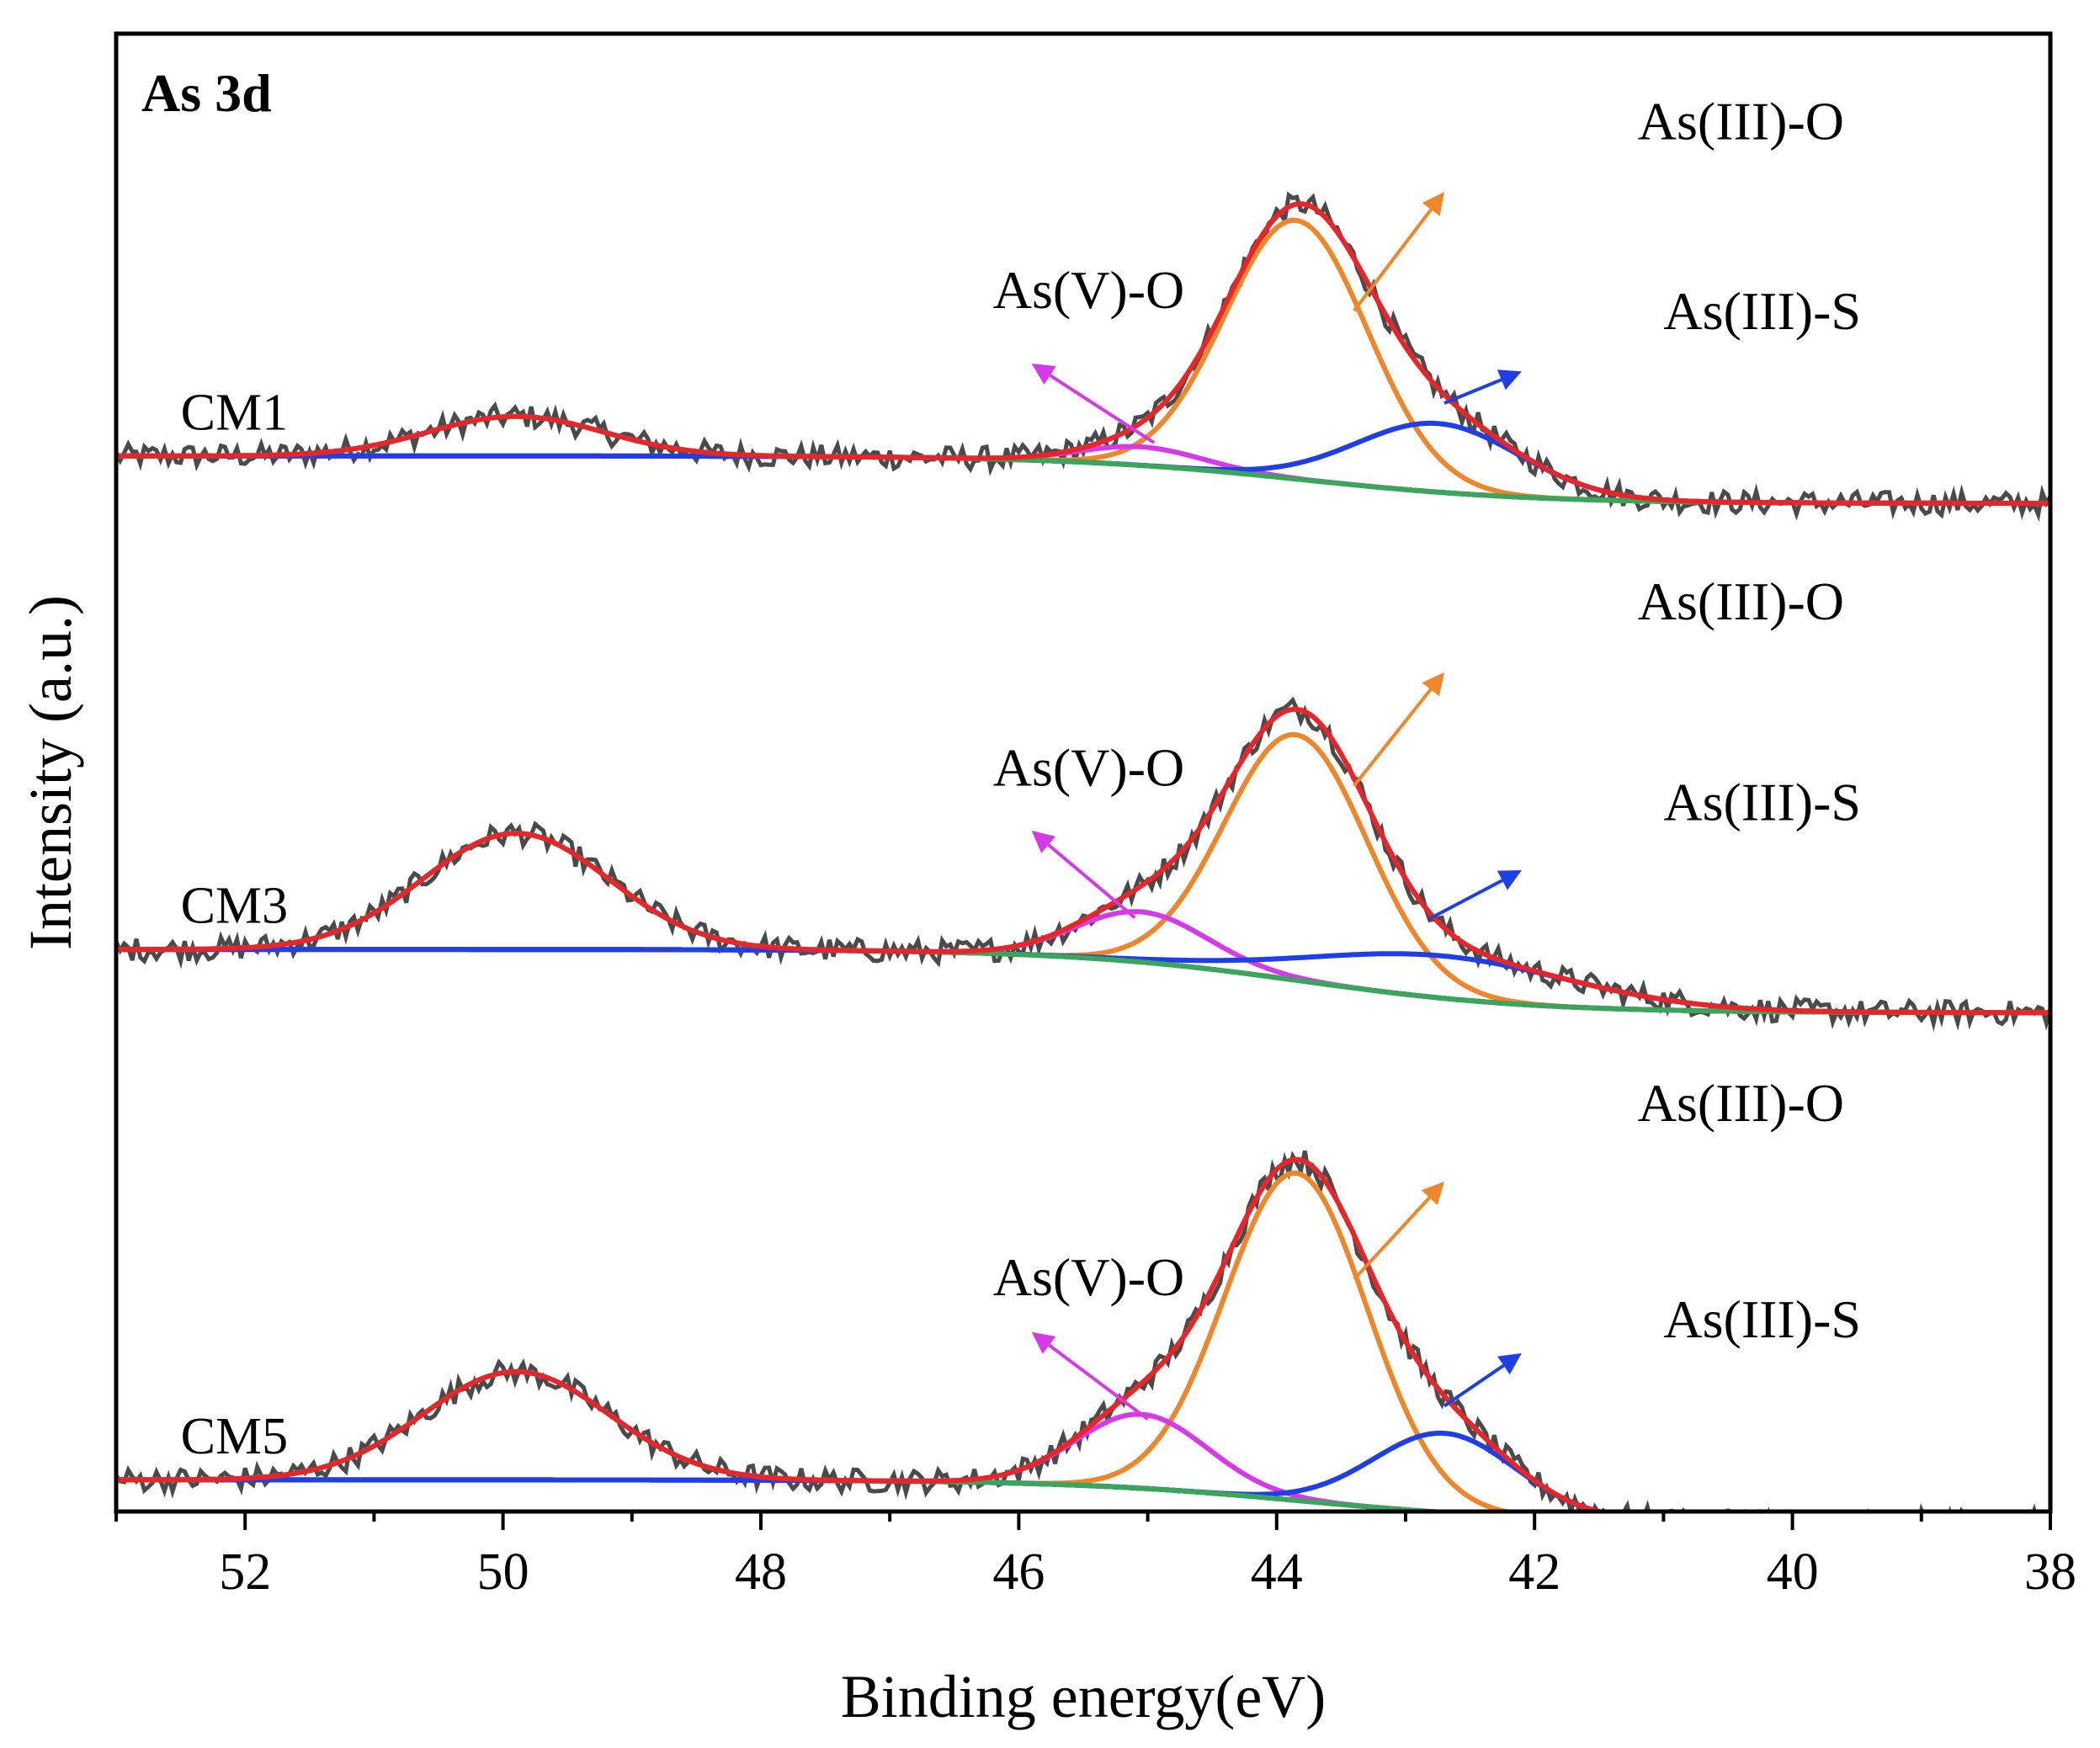 The image size is (2100, 1748). What do you see at coordinates (234, 412) in the screenshot?
I see `sample-label: CM1` at bounding box center [234, 412].